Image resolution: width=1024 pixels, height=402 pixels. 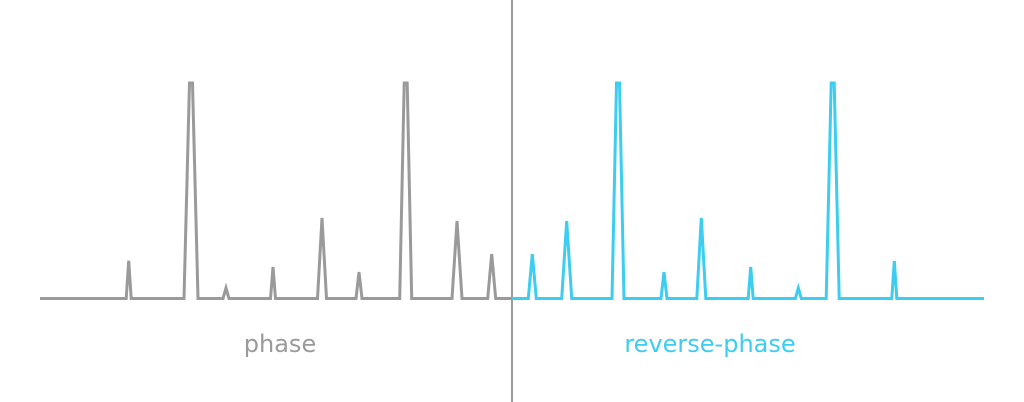 What do you see at coordinates (710, 344) in the screenshot?
I see `reverse-phase-label: reverse-phase` at bounding box center [710, 344].